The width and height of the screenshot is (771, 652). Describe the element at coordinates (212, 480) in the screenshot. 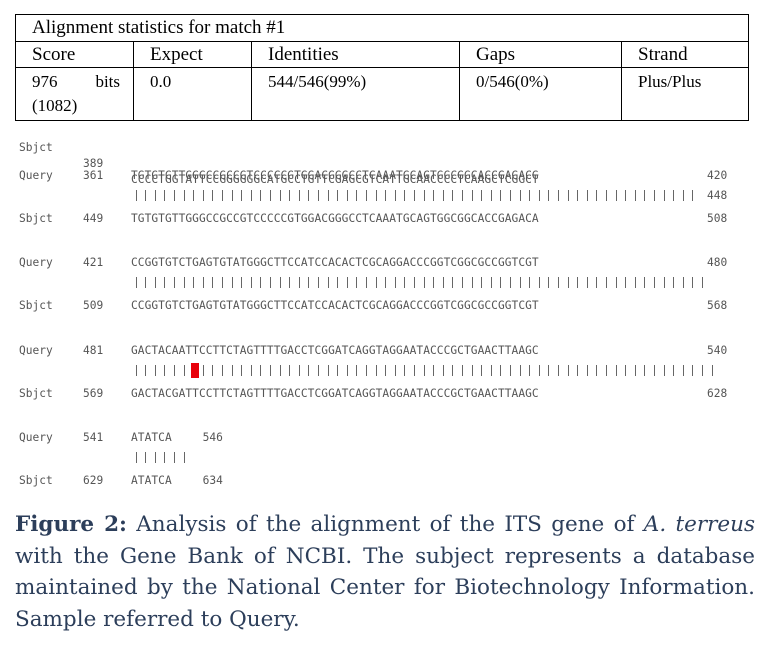

I see `line-end: 634` at that location.